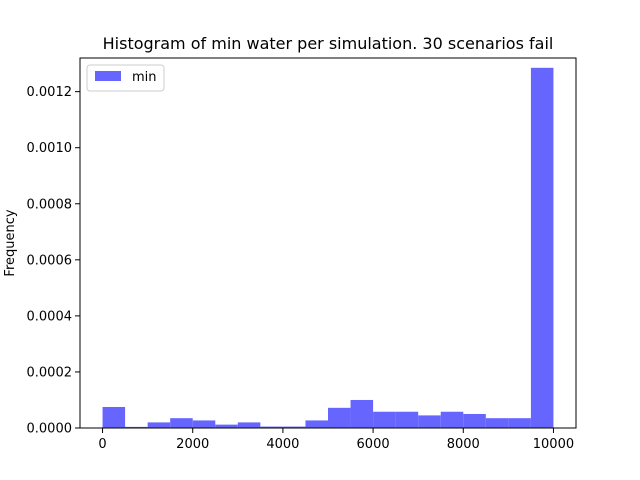 The height and width of the screenshot is (480, 640). I want to click on x-tick-label: 2000, so click(192, 444).